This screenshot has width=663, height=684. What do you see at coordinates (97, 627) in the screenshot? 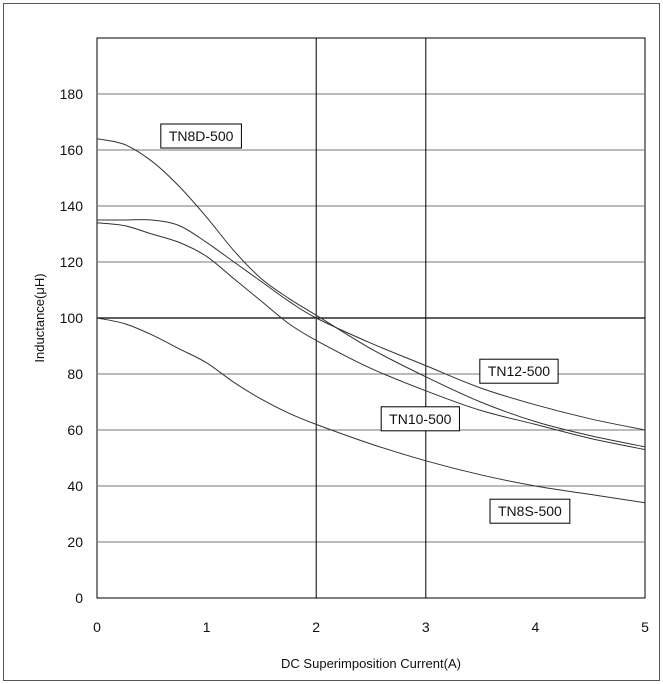
I see `x-tick-label: 0` at bounding box center [97, 627].